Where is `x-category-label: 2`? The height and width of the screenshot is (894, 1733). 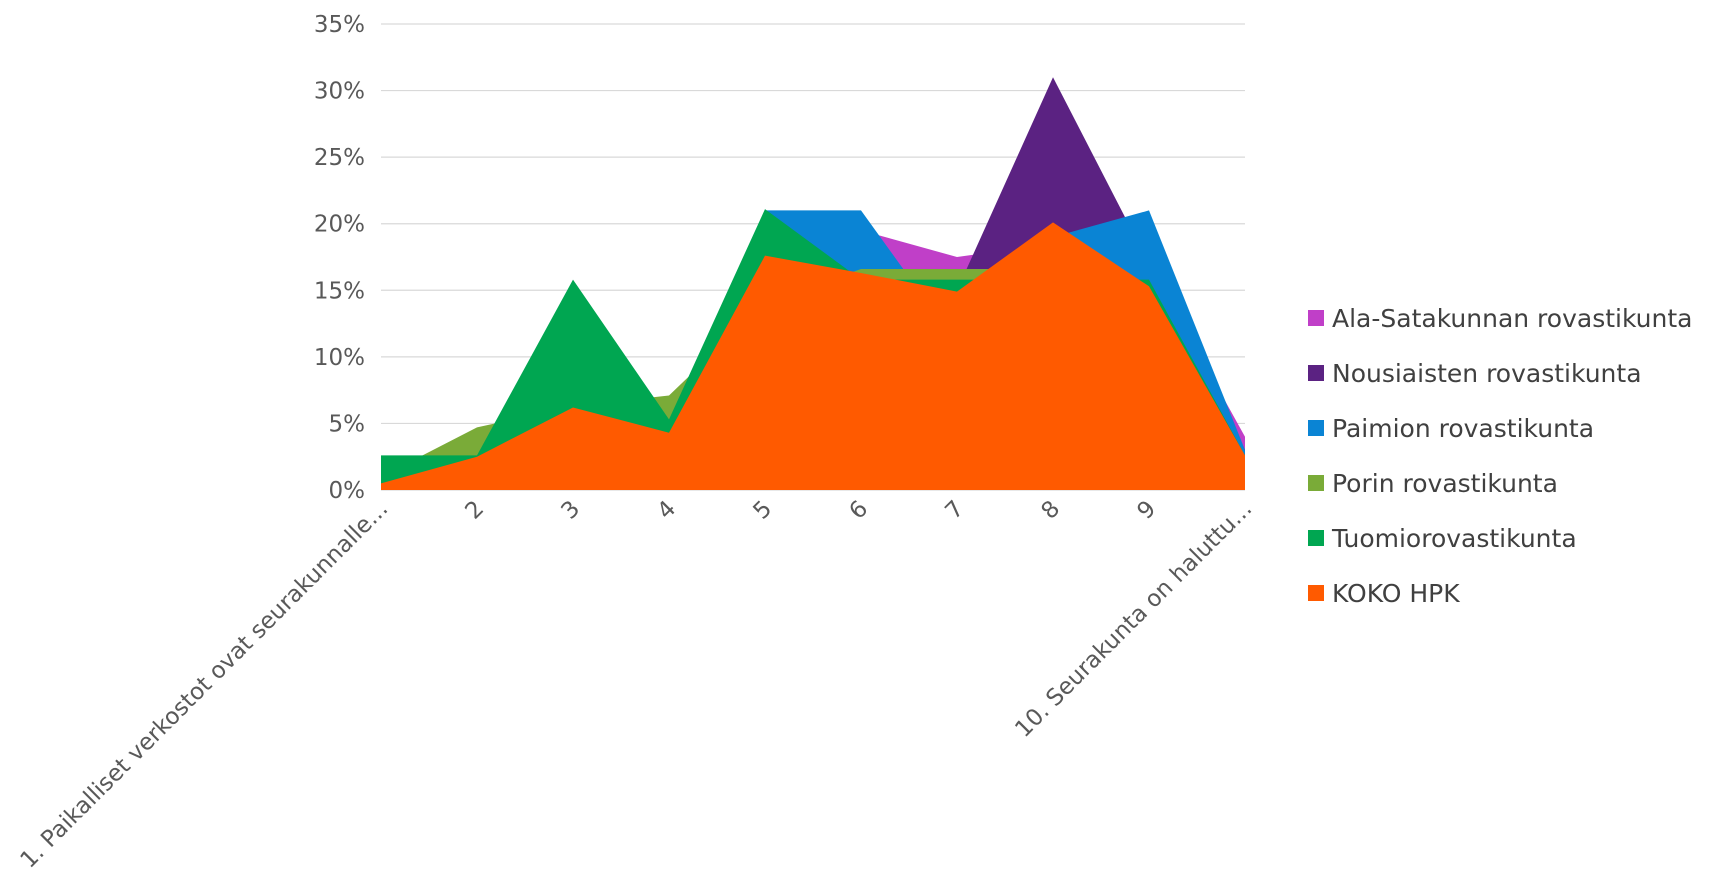
x-category-label: 2 is located at coordinates (475, 510).